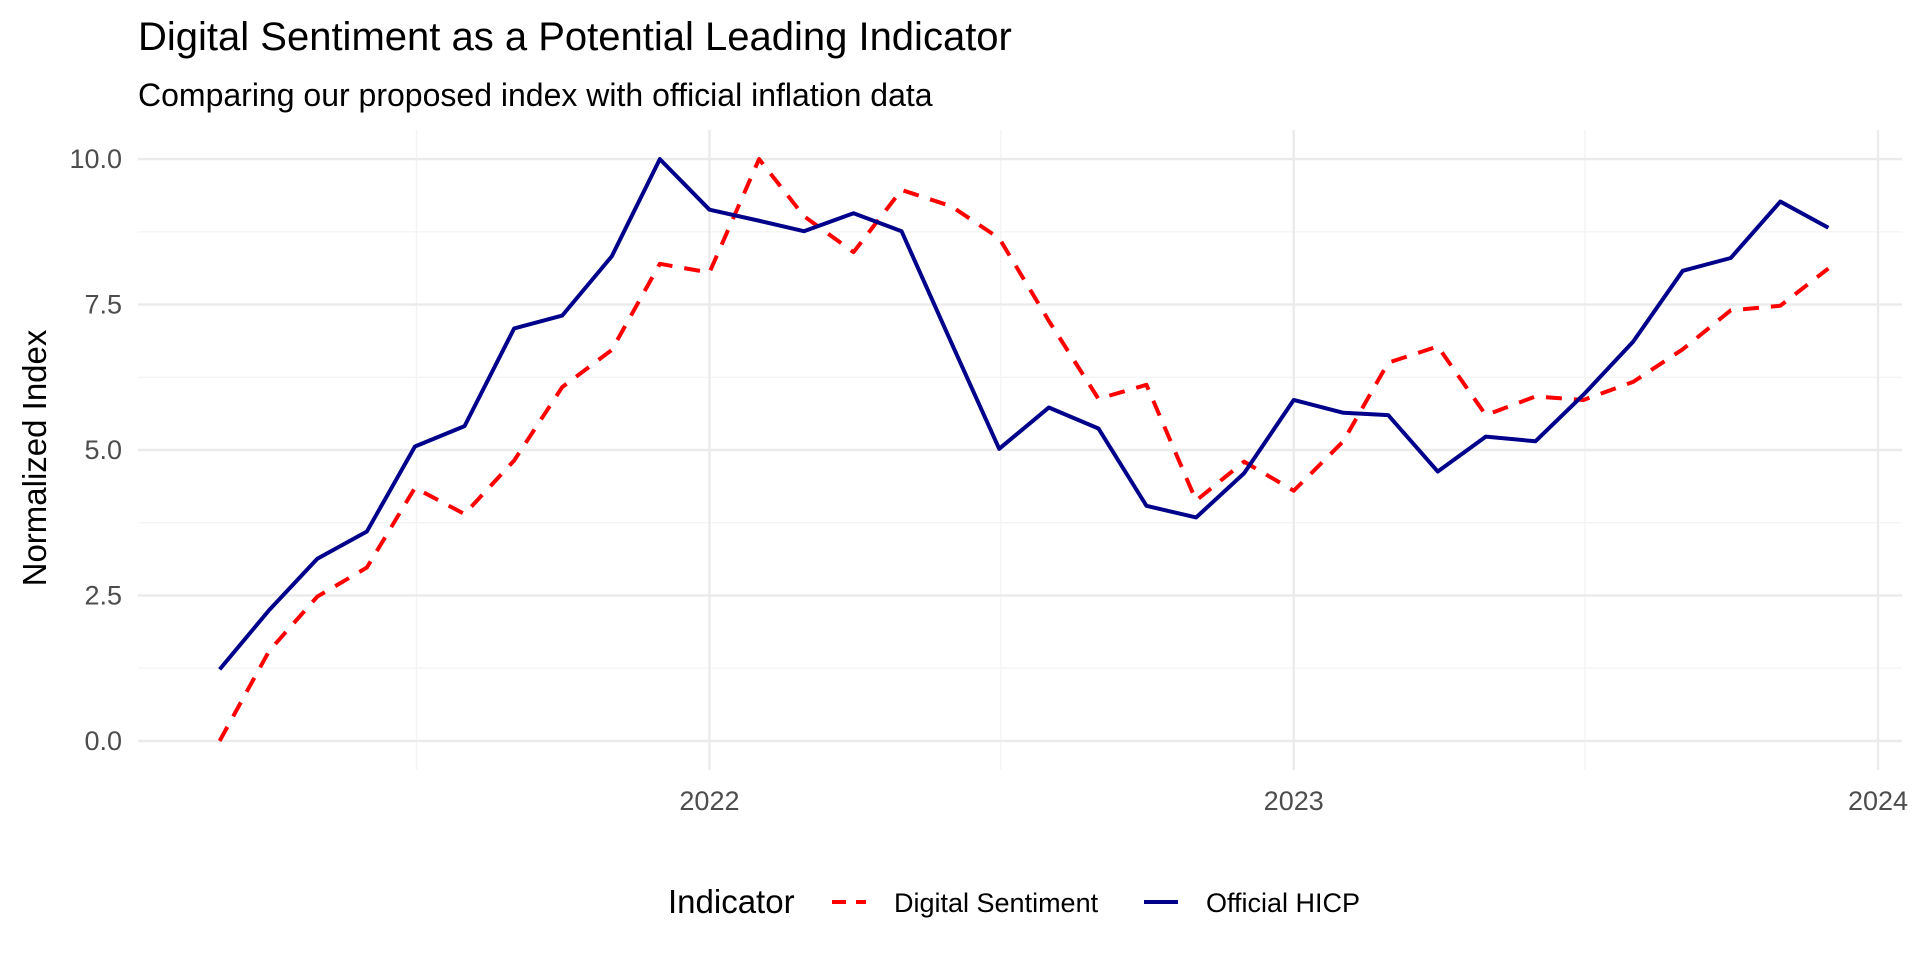 This screenshot has height=960, width=1920. I want to click on legend: Indicator Digital Sentiment Official HICP, so click(1014, 901).